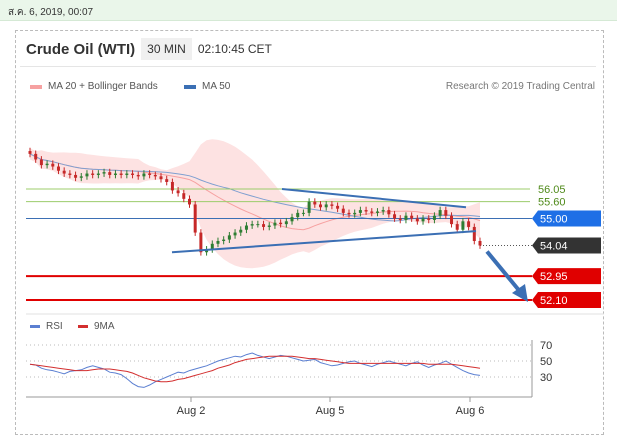 This screenshot has height=445, width=617. I want to click on rsi-series-RSI, so click(255, 370).